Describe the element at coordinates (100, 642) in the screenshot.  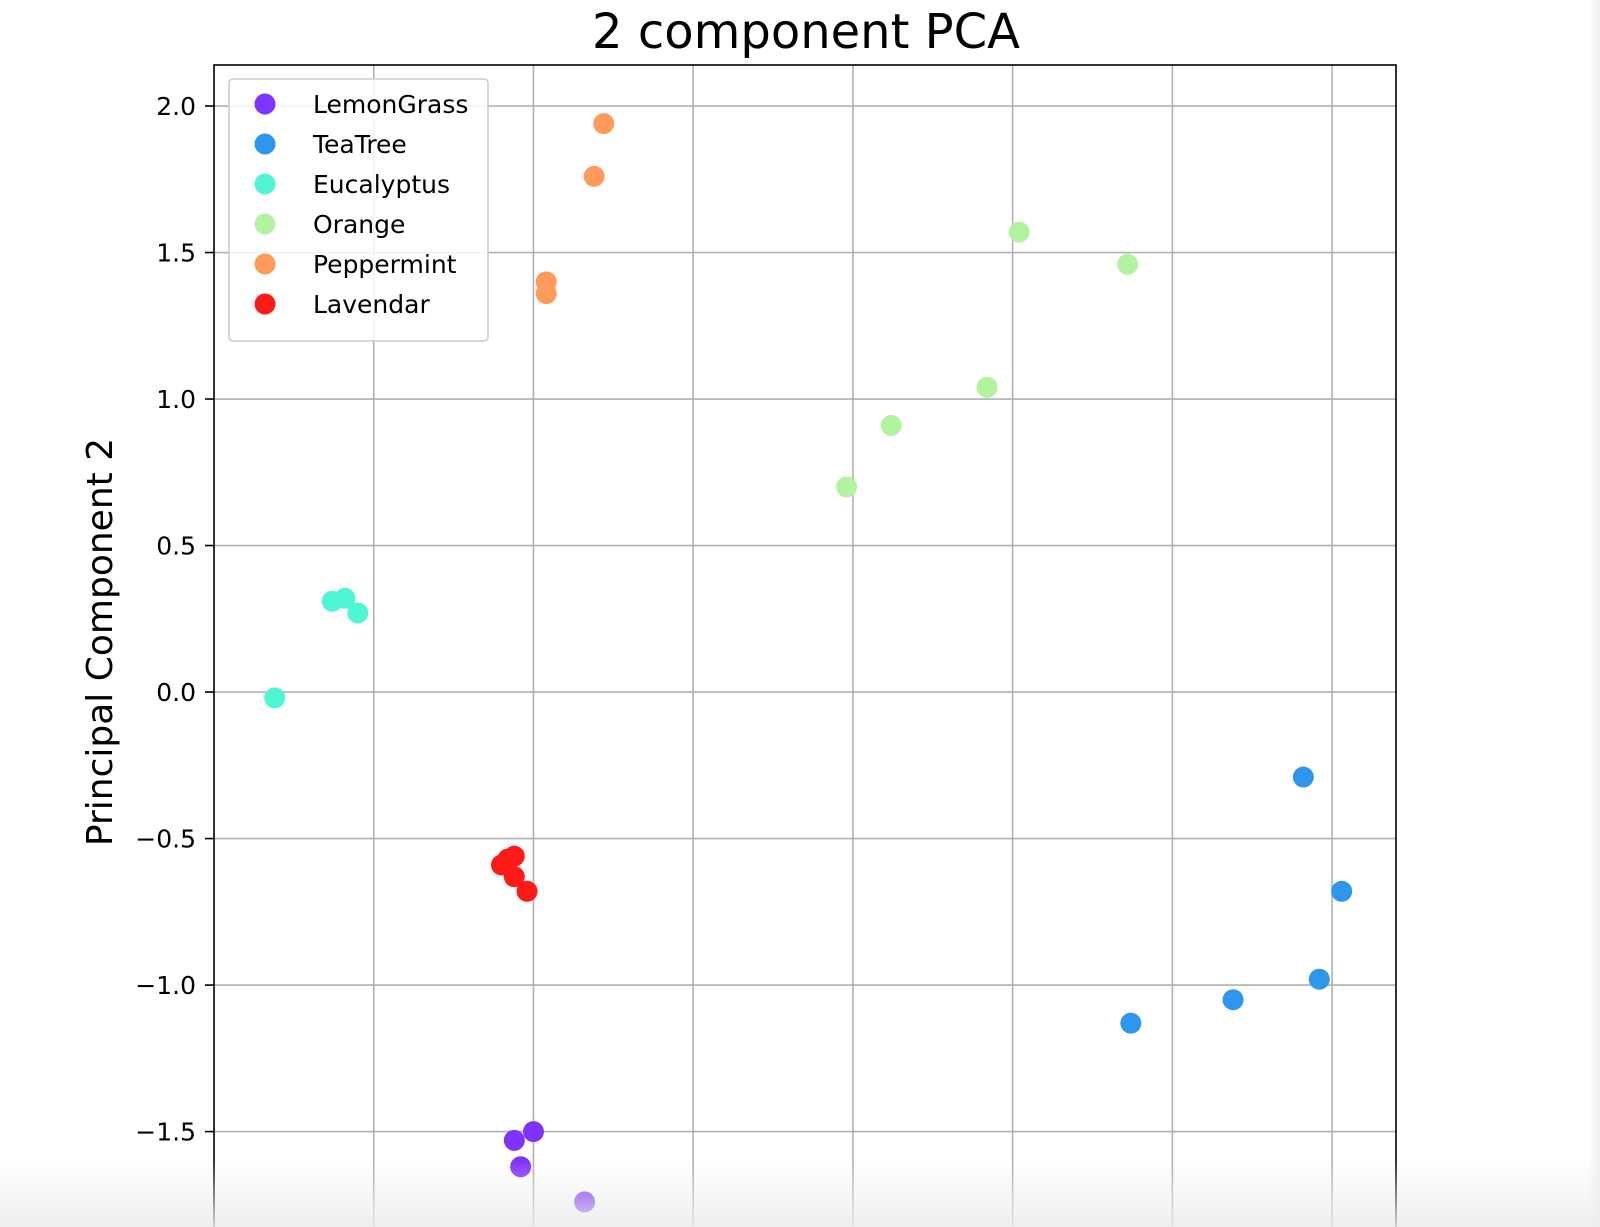
I see `y-axis-label: Principal Component 2` at that location.